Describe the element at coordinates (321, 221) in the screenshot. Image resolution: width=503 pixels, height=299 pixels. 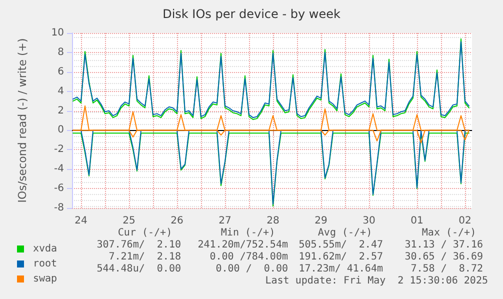
I see `x-tick-label: 29` at that location.